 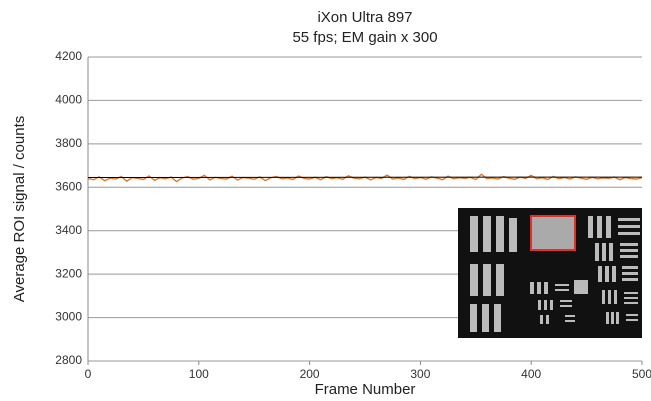 What do you see at coordinates (68, 143) in the screenshot?
I see `y-tick-label: 3800` at bounding box center [68, 143].